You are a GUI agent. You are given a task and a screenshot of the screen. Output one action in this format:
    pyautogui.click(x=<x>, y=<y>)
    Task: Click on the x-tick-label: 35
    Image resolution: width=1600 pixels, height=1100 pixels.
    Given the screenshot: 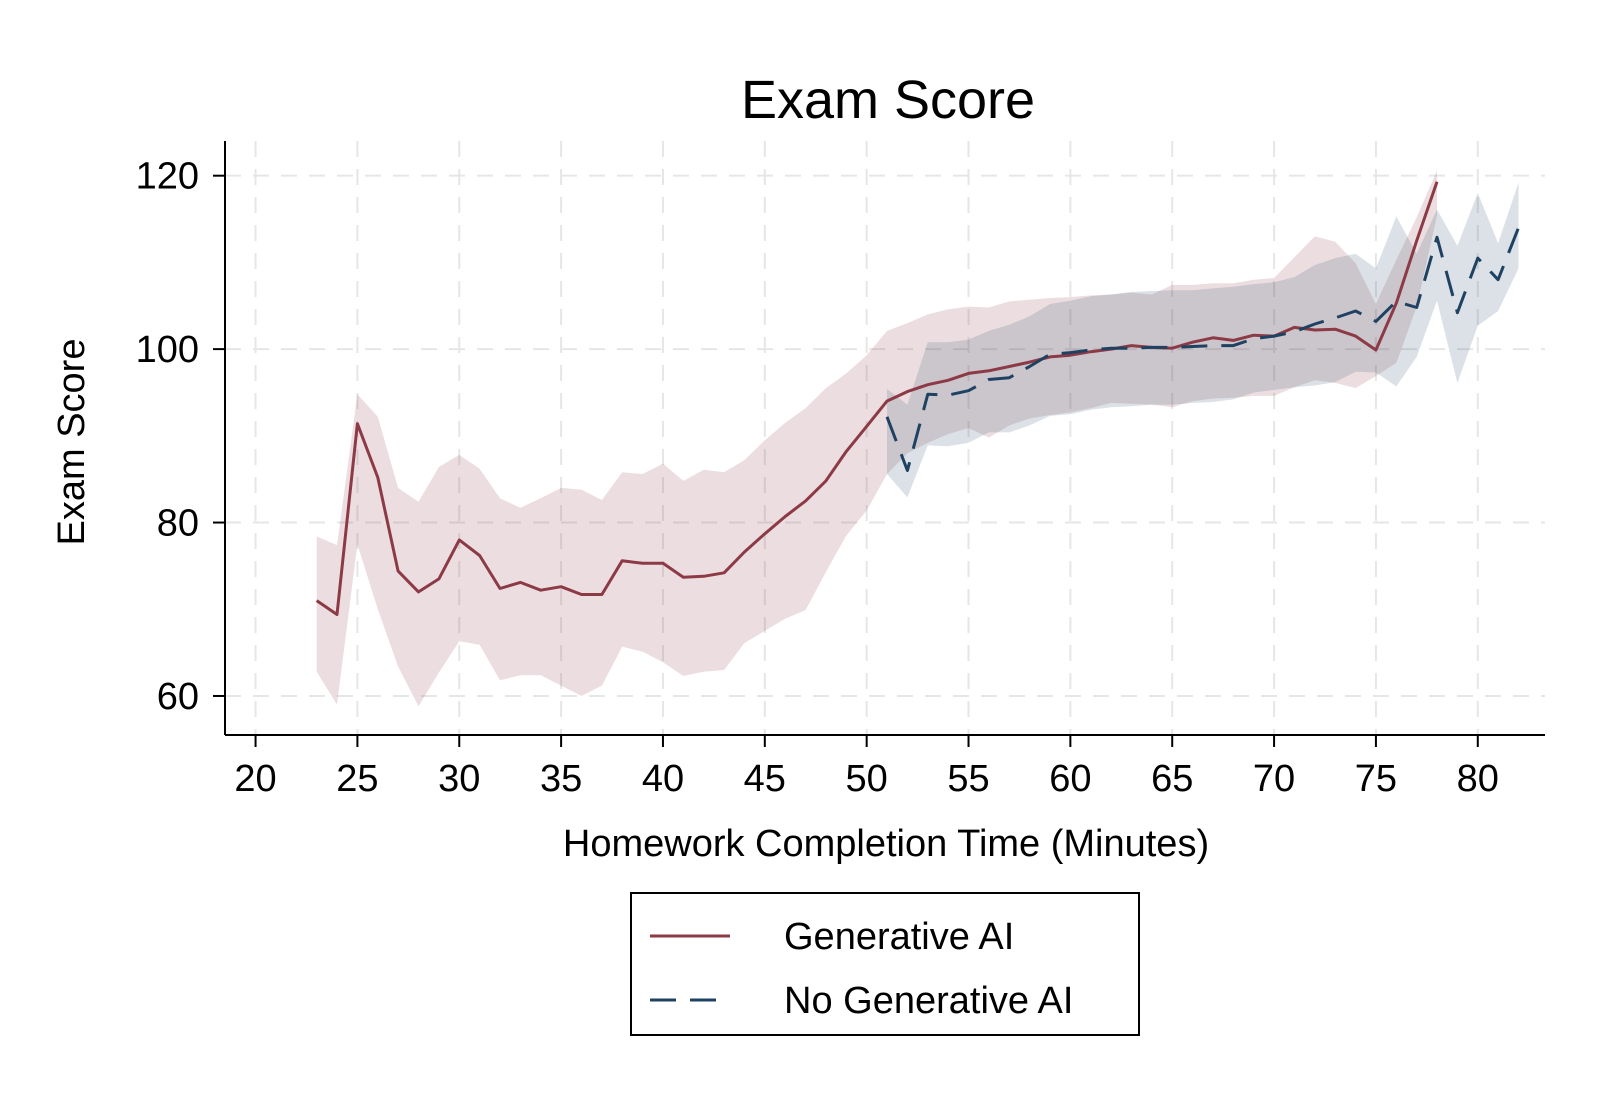 What is the action you would take?
    pyautogui.click(x=561, y=779)
    